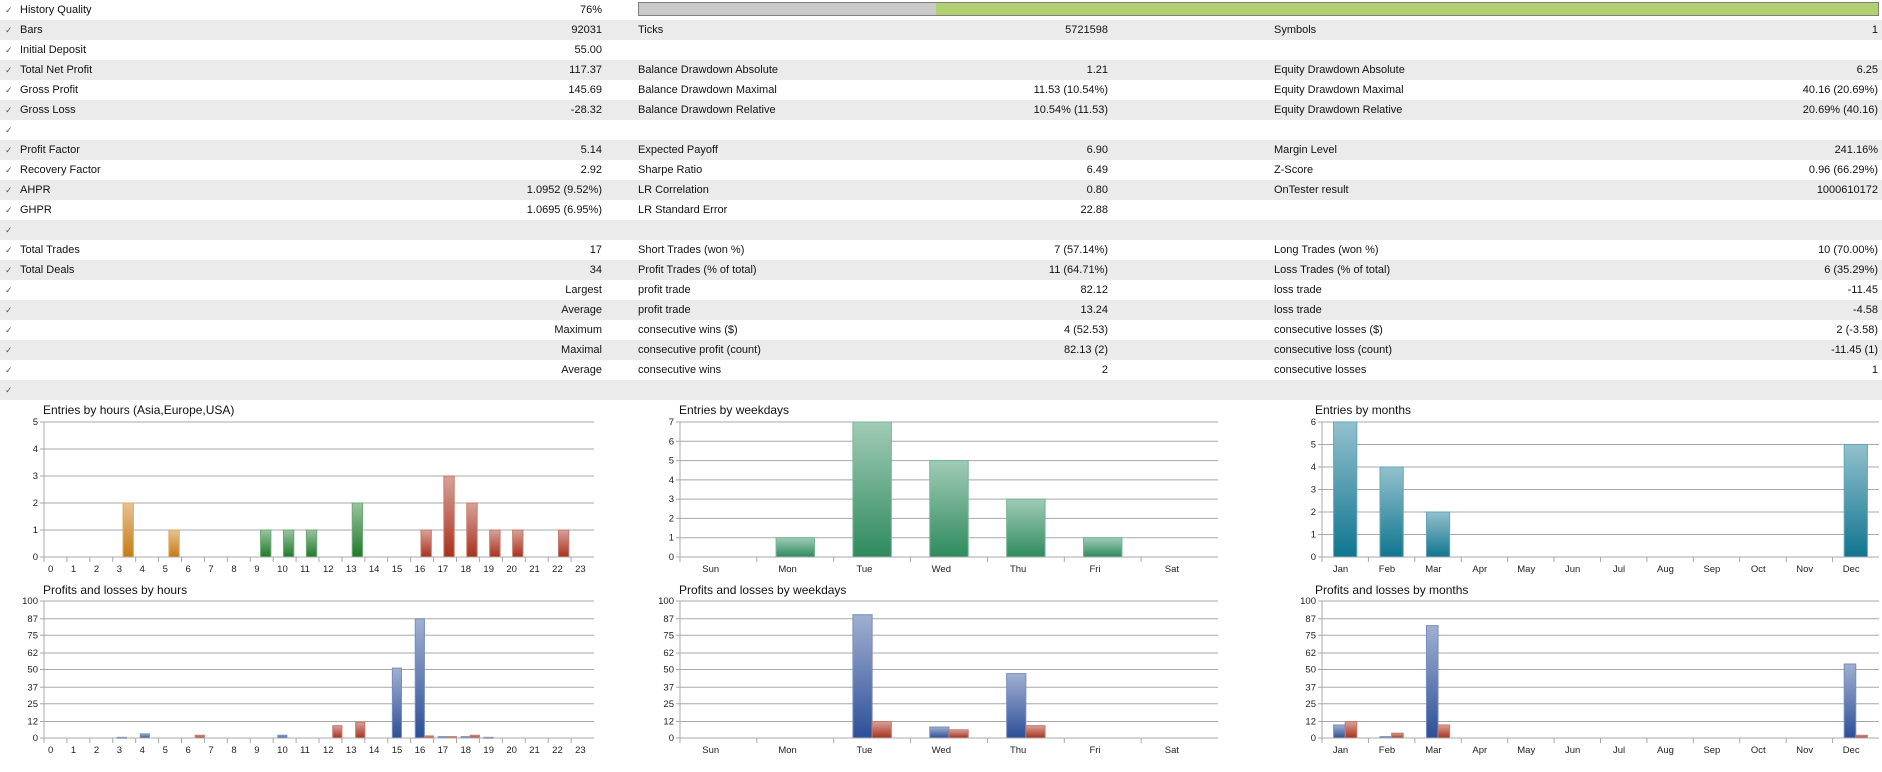 This screenshot has height=772, width=1882. I want to click on x-tick-label: Sat, so click(1172, 750).